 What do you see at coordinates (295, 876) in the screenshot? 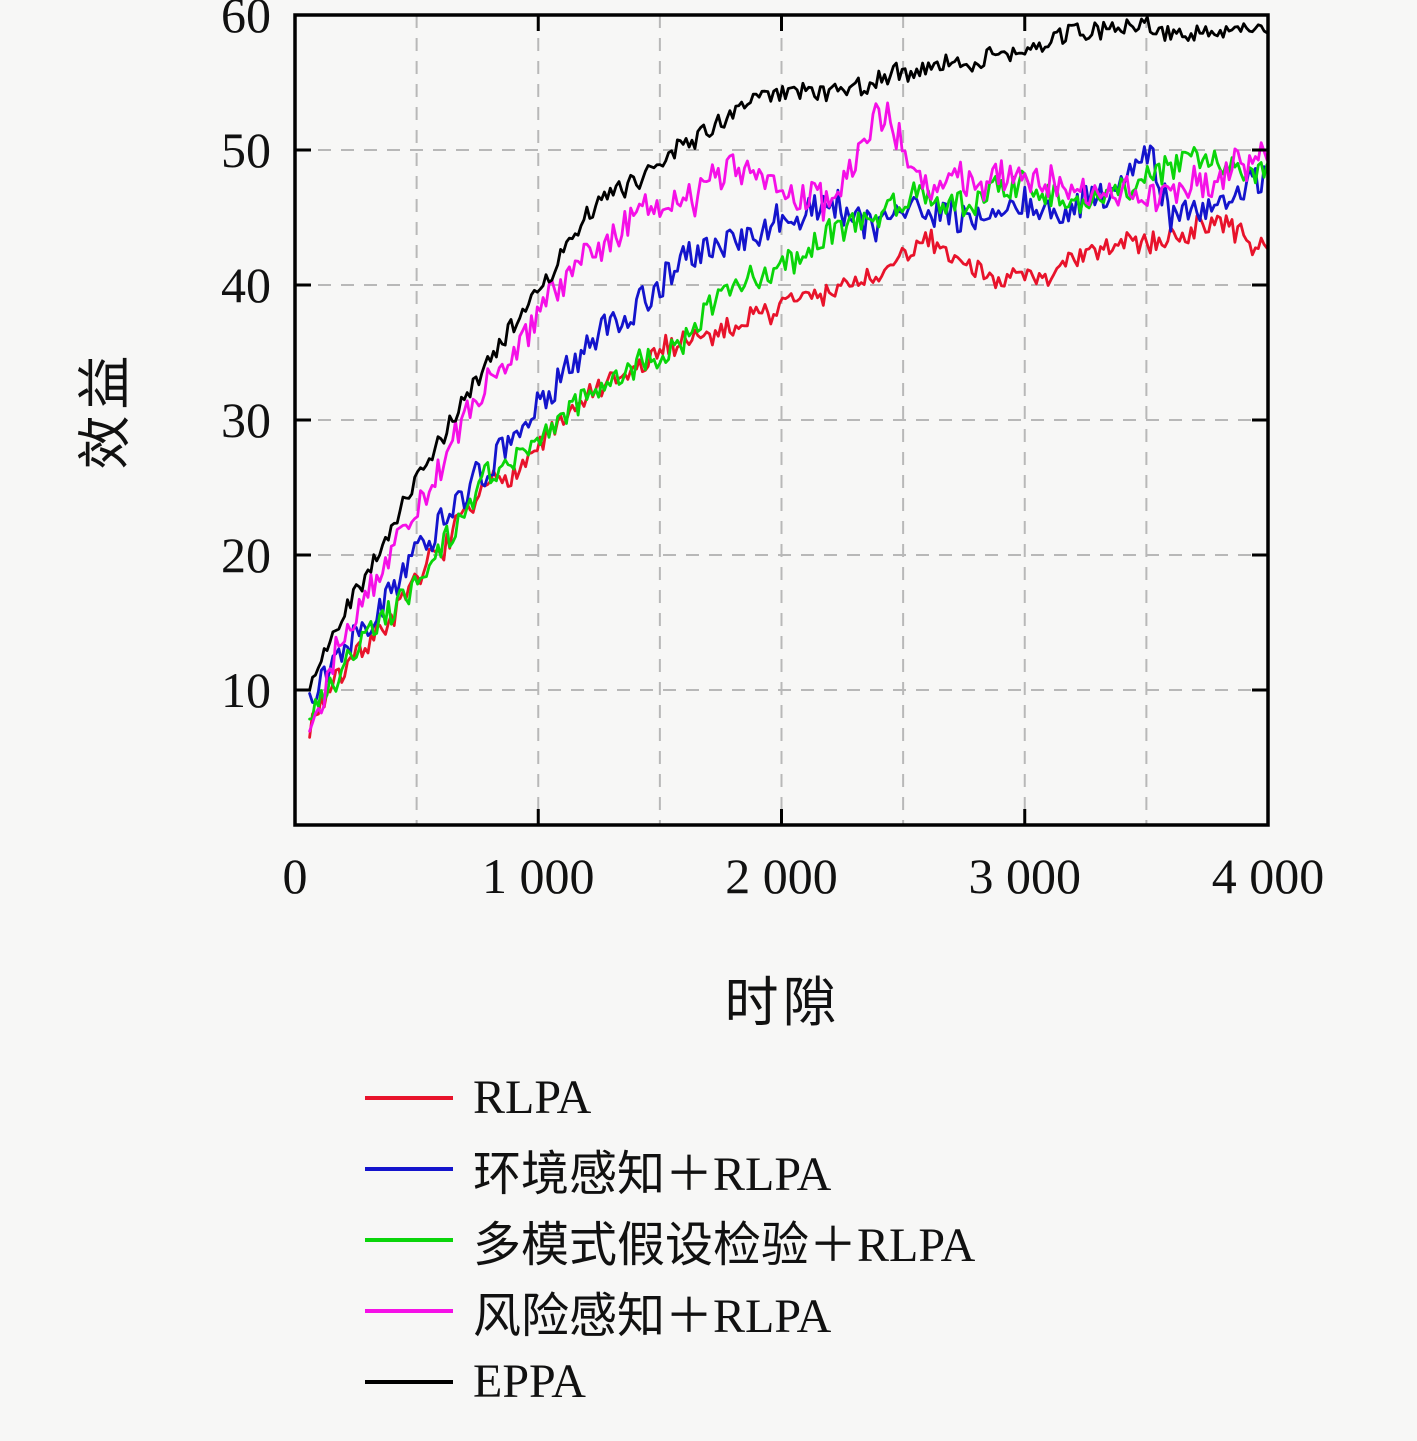
I see `x-tick-label: 0` at bounding box center [295, 876].